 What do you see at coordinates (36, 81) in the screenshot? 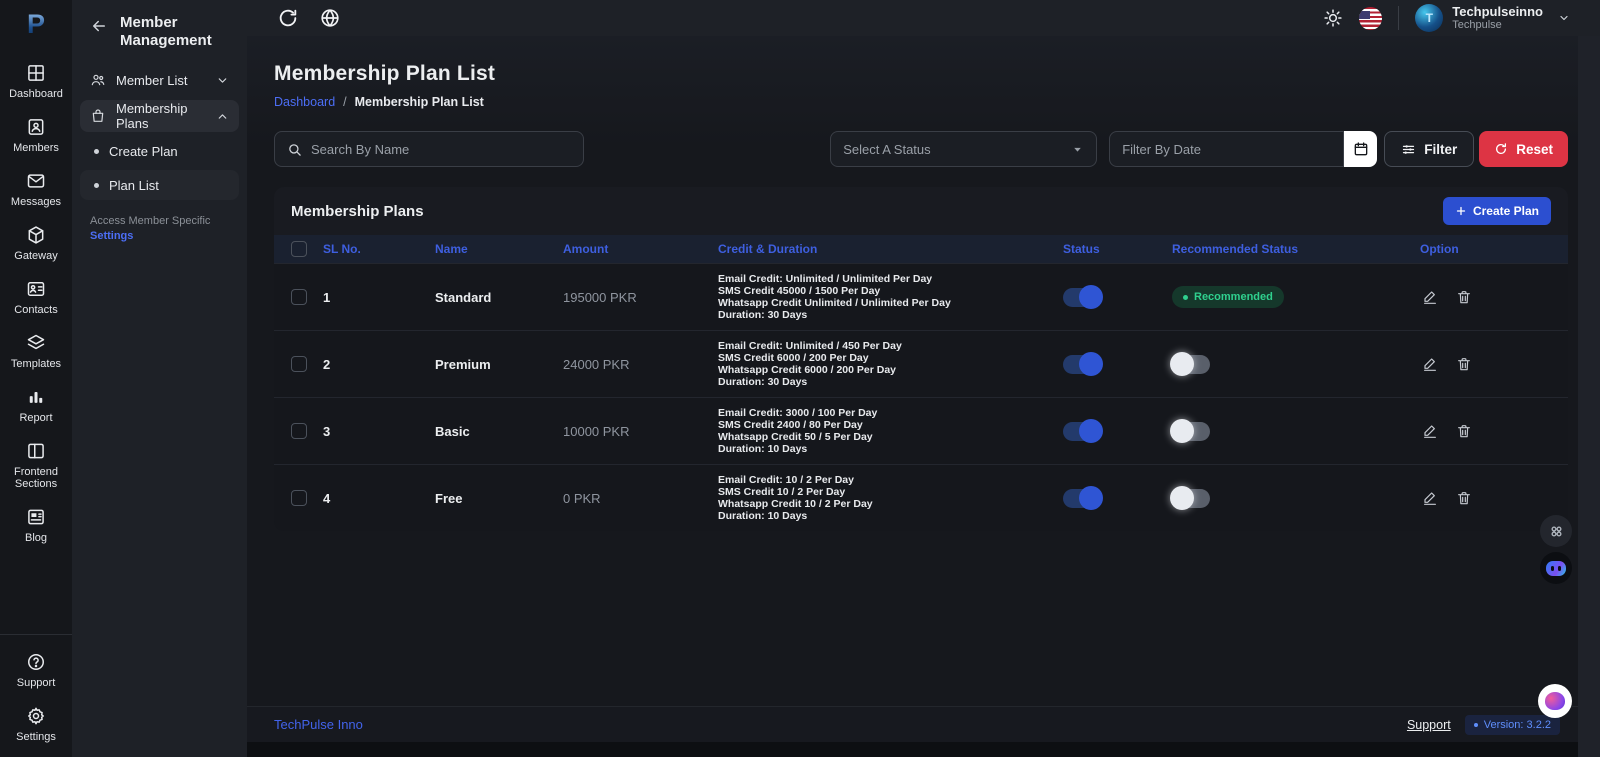
I see `sidebar-item-dashboard: Dashboard` at bounding box center [36, 81].